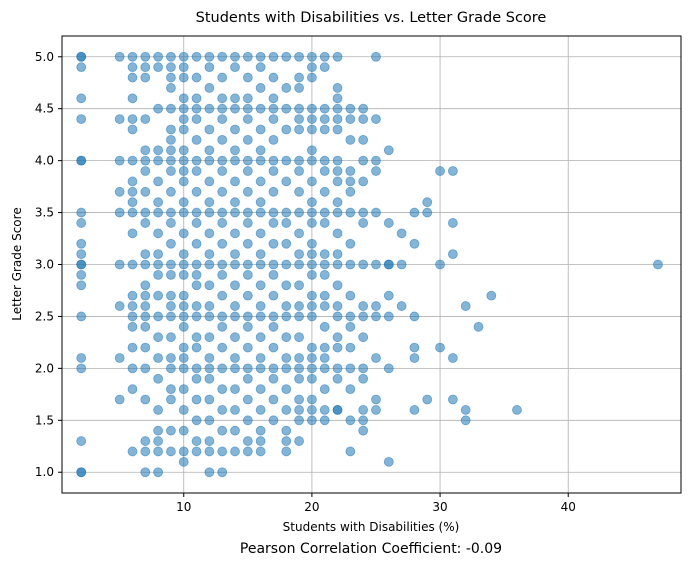  I want to click on x-tick-label: 40, so click(568, 507).